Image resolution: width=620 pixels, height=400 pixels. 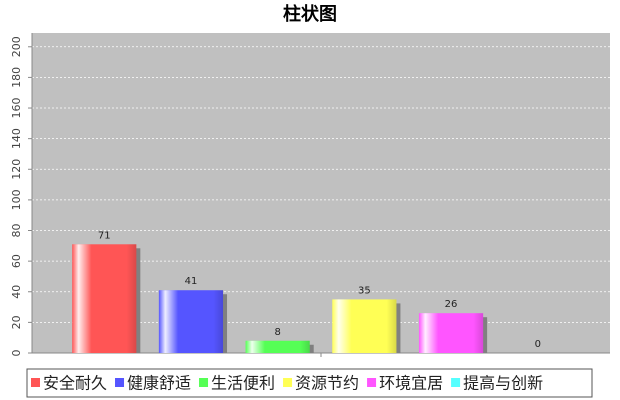 What do you see at coordinates (16, 46) in the screenshot?
I see `y-tick-label: 200` at bounding box center [16, 46].